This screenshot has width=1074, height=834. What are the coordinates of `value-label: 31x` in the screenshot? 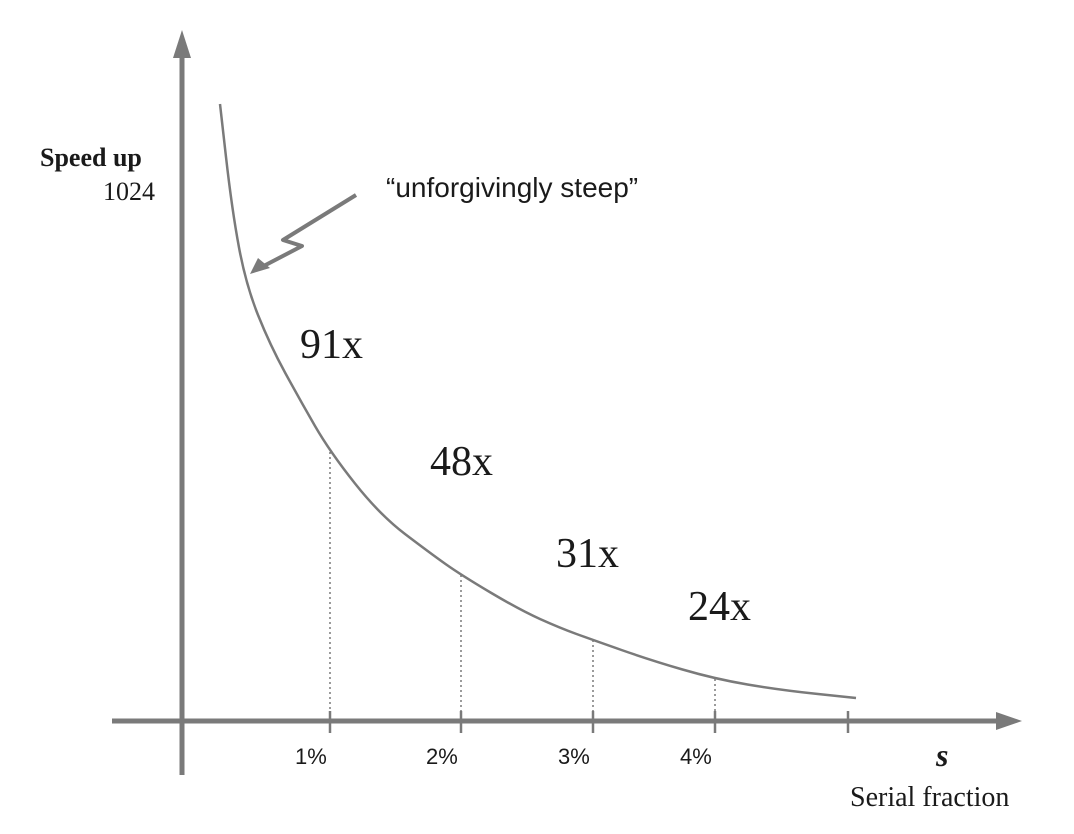 It's located at (587, 554).